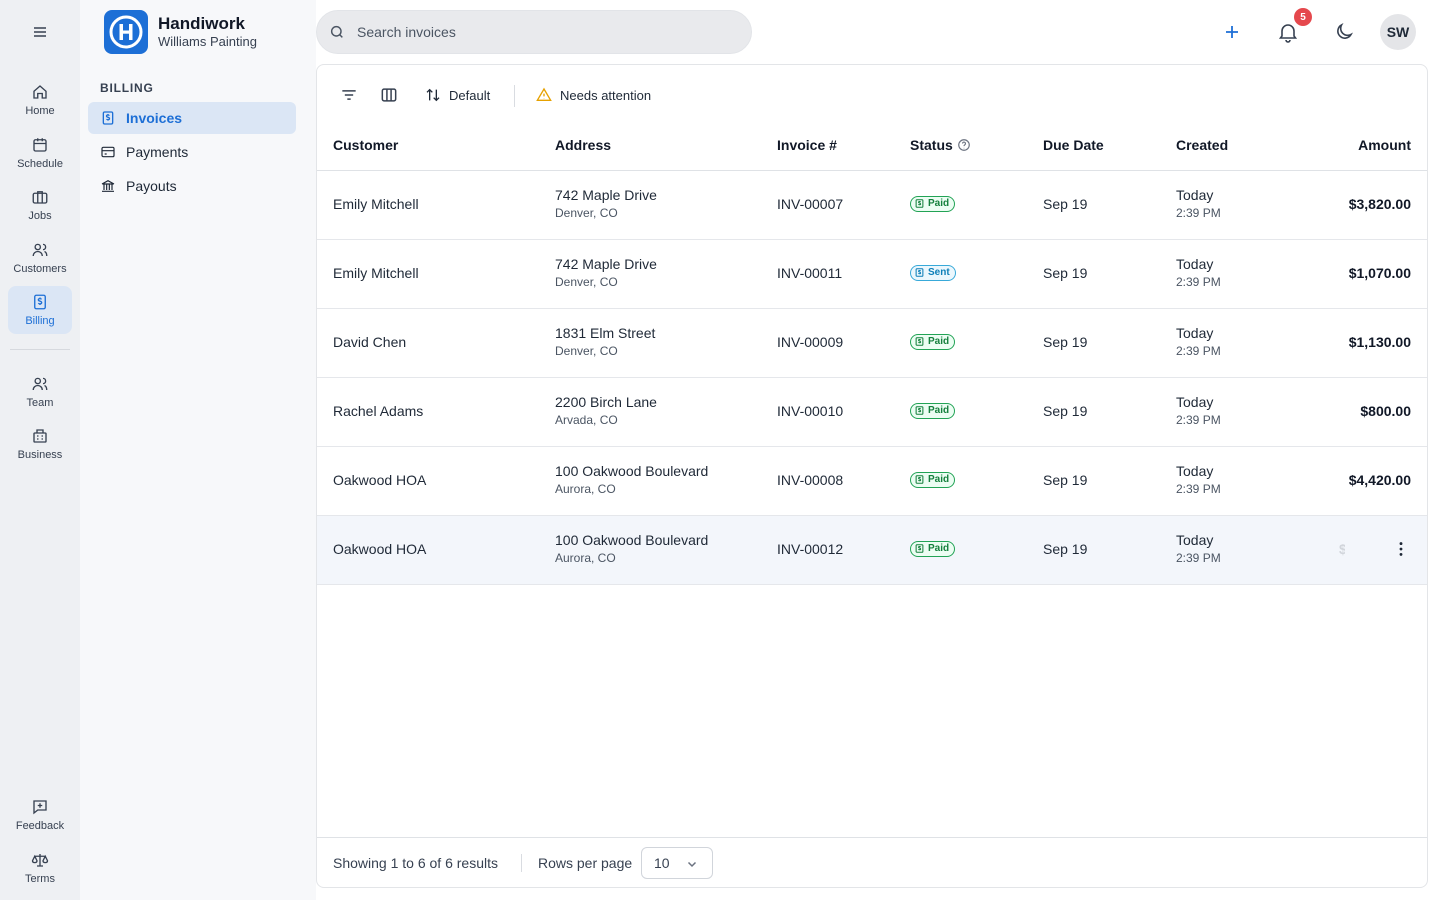 This screenshot has width=1440, height=900. Describe the element at coordinates (593, 95) in the screenshot. I see `needs-attention-filter: Needs attention` at that location.